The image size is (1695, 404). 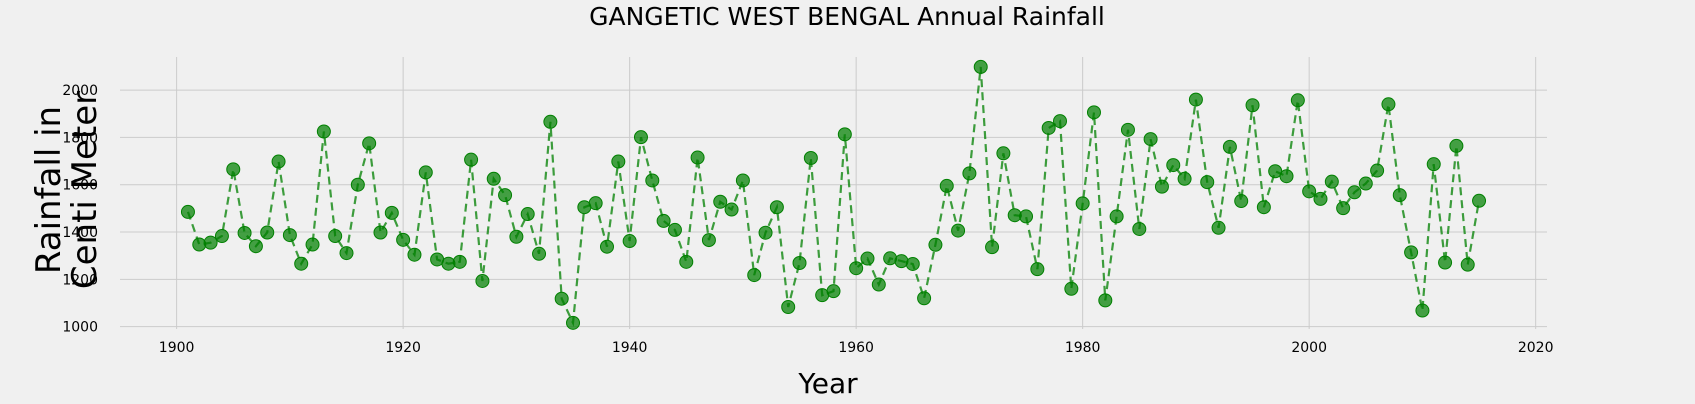 What do you see at coordinates (1309, 348) in the screenshot?
I see `x-tick-label: 2000` at bounding box center [1309, 348].